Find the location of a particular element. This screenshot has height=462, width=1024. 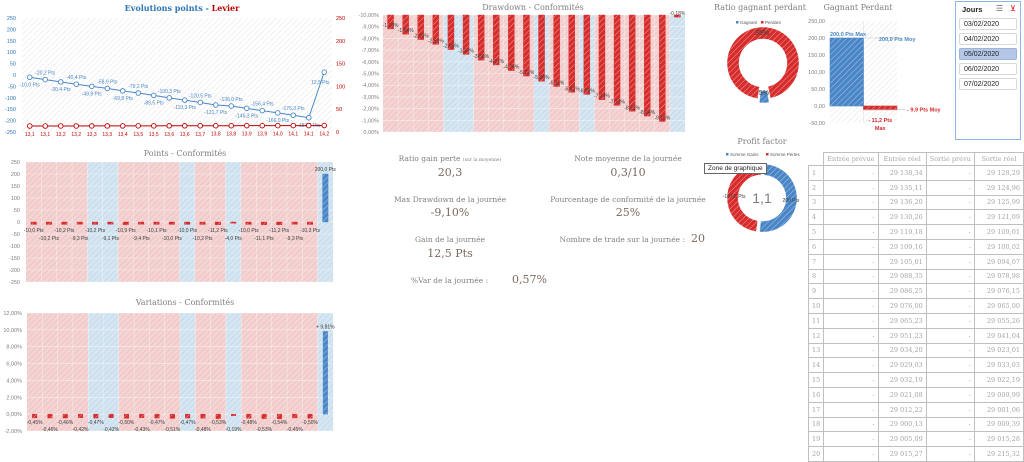

data-label: -10,2 Pts is located at coordinates (203, 239).